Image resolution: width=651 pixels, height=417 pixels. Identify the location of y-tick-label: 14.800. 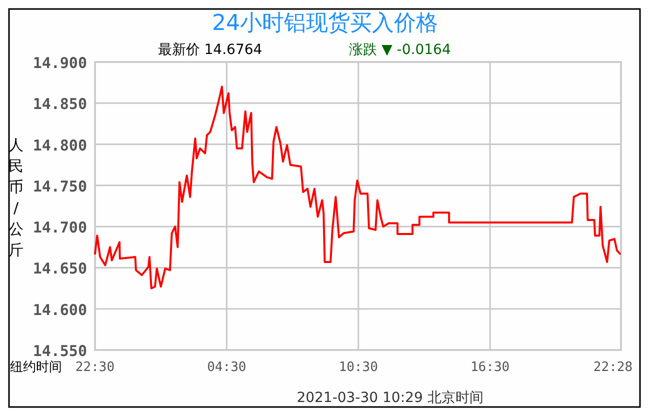
(59, 145).